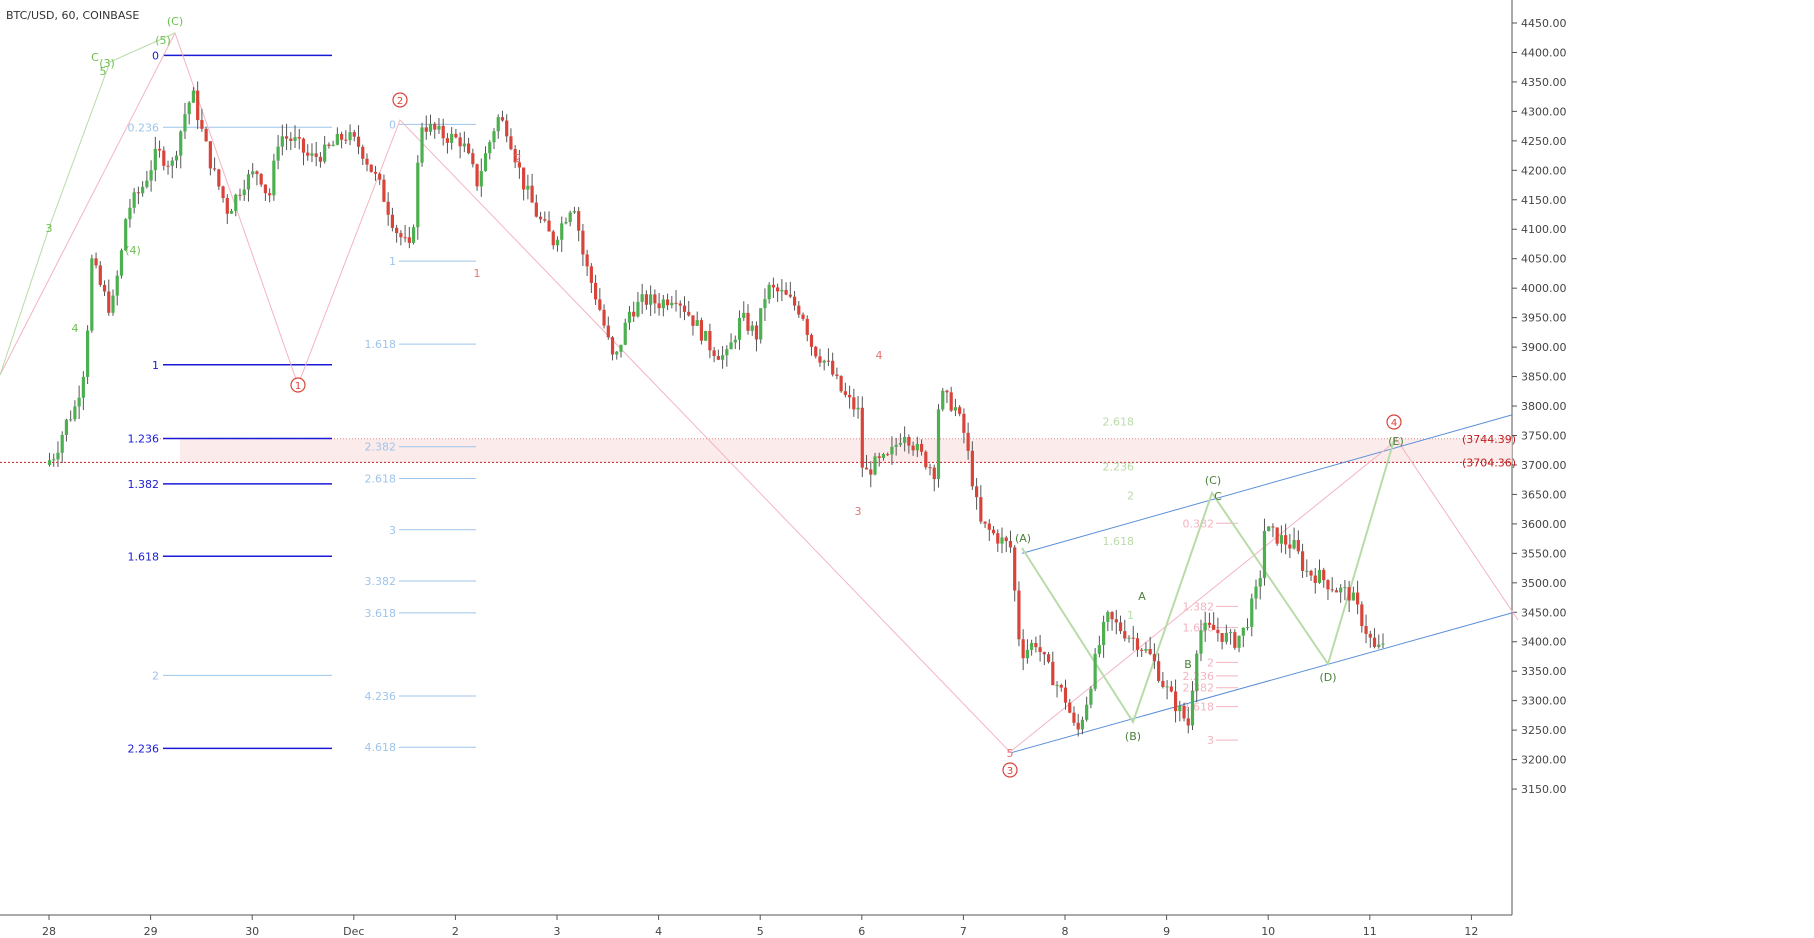  What do you see at coordinates (1544, 23) in the screenshot?
I see `y-tick-label: 4450.00` at bounding box center [1544, 23].